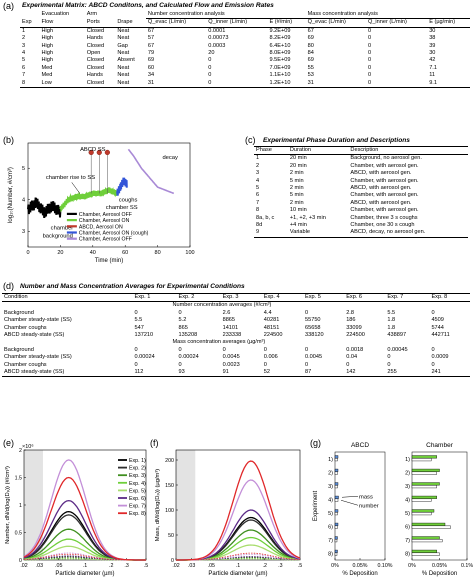 The image size is (474, 584). Describe the element at coordinates (154, 443) in the screenshot. I see `panel-f-letter: (f)` at that location.